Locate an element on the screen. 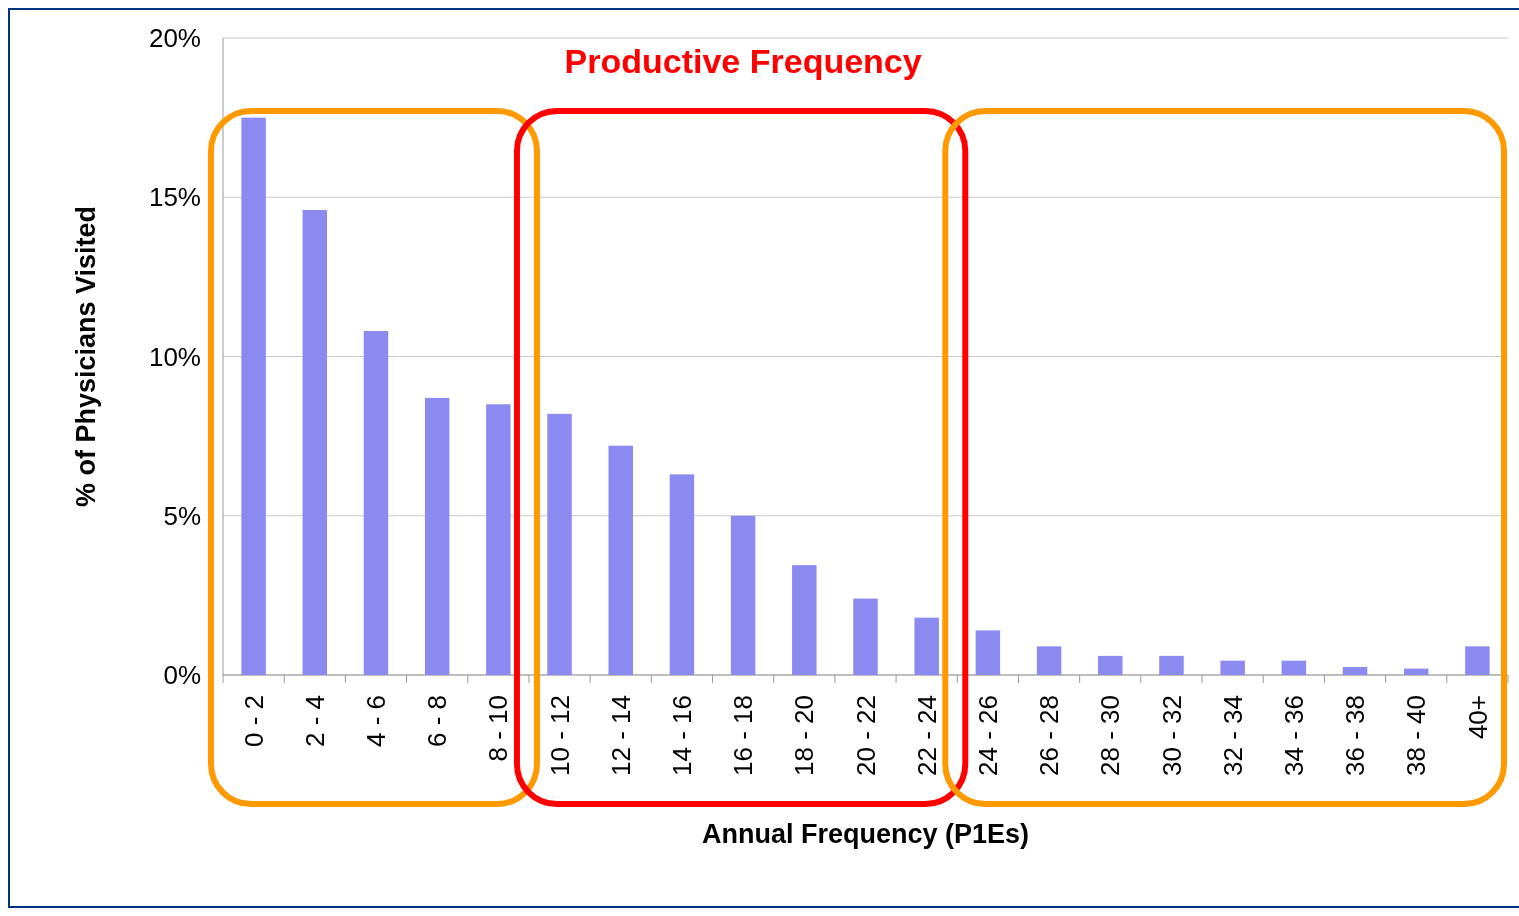 The width and height of the screenshot is (1519, 916). x-tick-label: 24 - 26 is located at coordinates (987, 735).